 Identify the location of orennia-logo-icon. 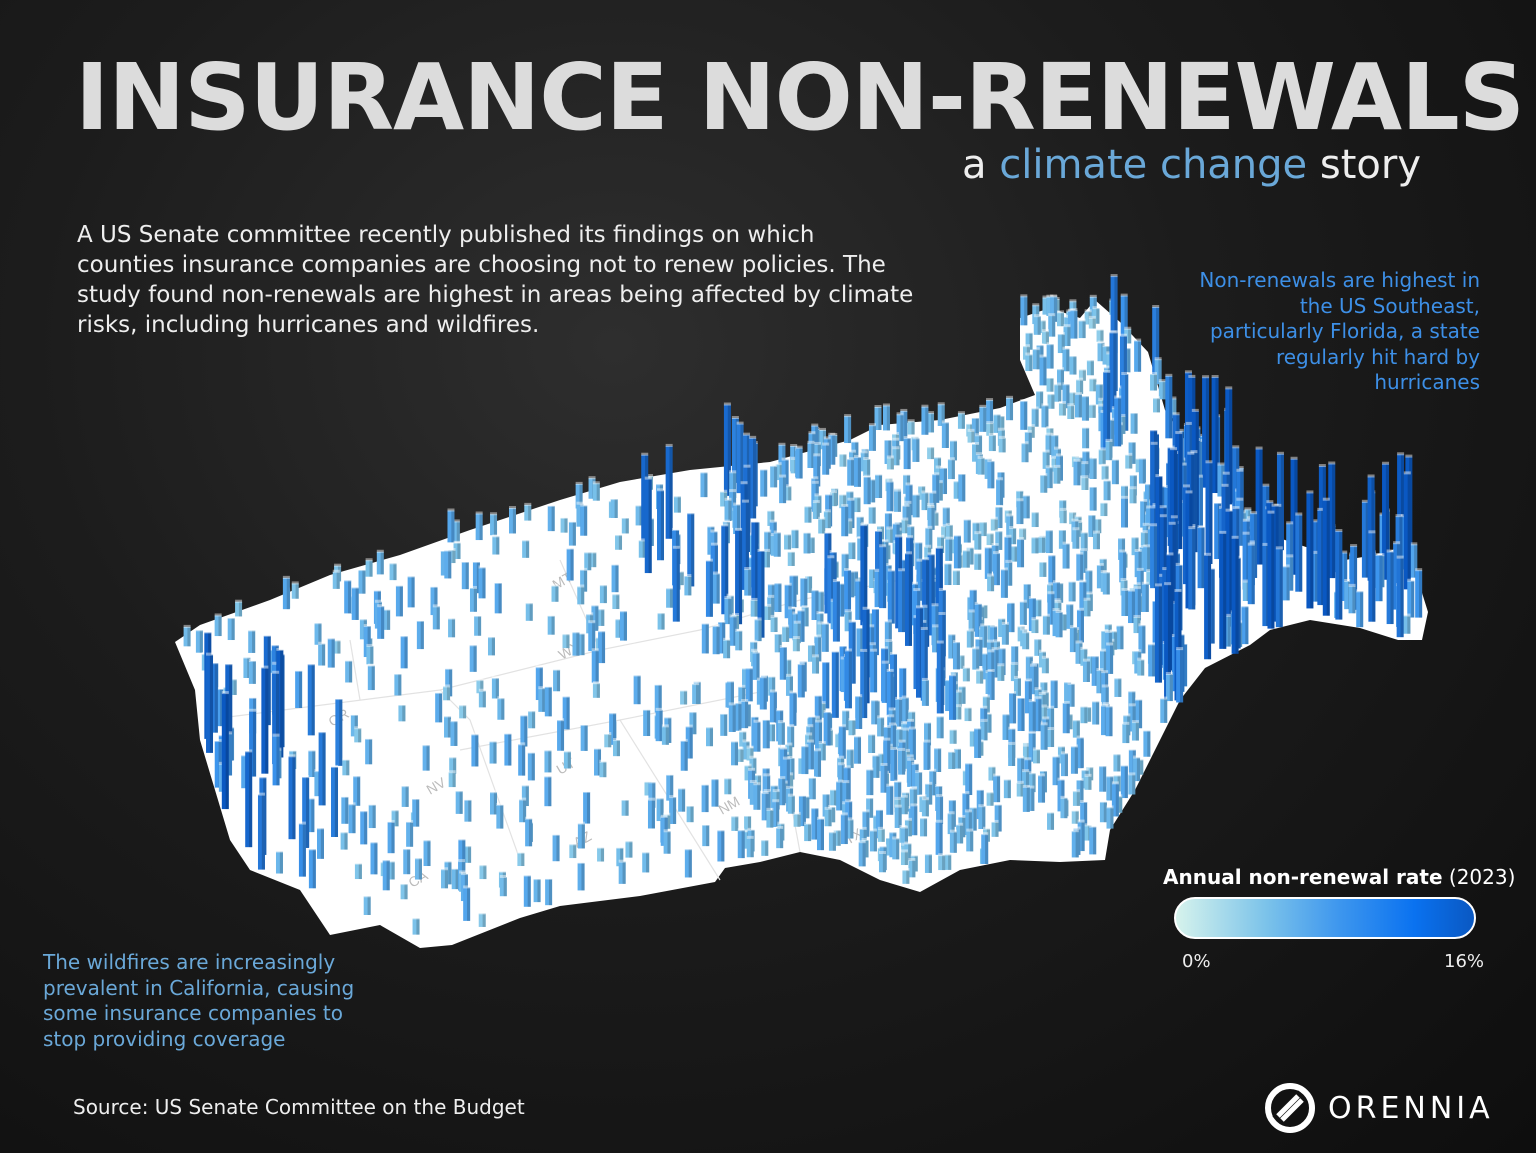
(1290, 1108).